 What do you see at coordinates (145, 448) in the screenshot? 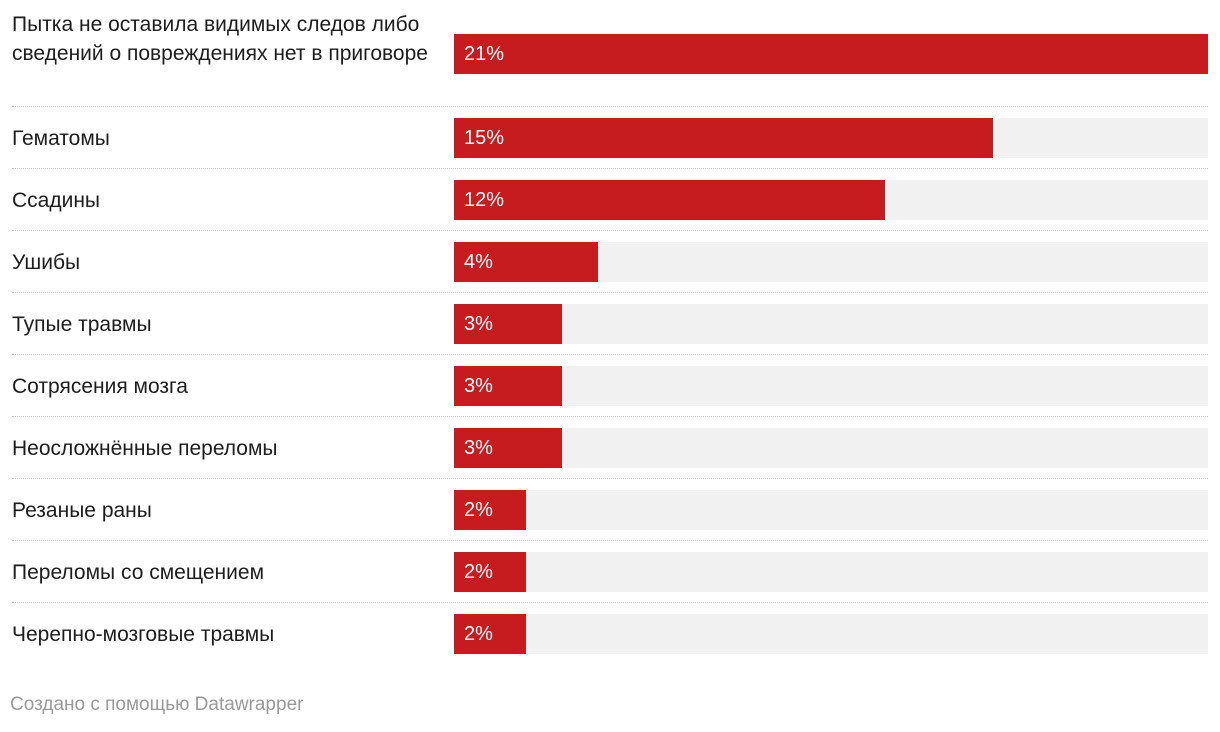
I see `category-label: Неосложнённые переломы` at bounding box center [145, 448].